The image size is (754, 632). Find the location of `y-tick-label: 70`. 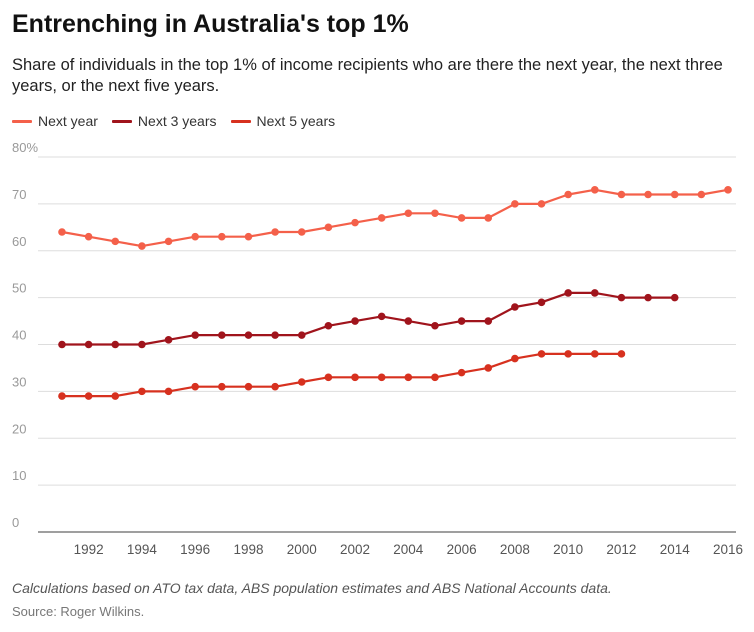

y-tick-label: 70 is located at coordinates (19, 194).